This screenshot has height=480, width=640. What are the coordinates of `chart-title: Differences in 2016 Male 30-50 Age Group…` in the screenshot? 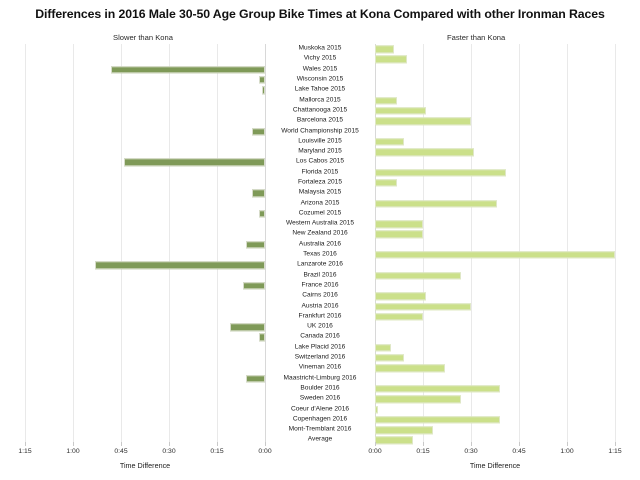 It's located at (320, 14).